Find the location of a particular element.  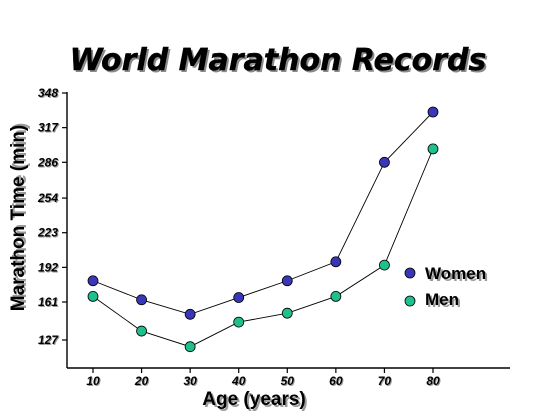

x-tick-label: 60 is located at coordinates (336, 381).